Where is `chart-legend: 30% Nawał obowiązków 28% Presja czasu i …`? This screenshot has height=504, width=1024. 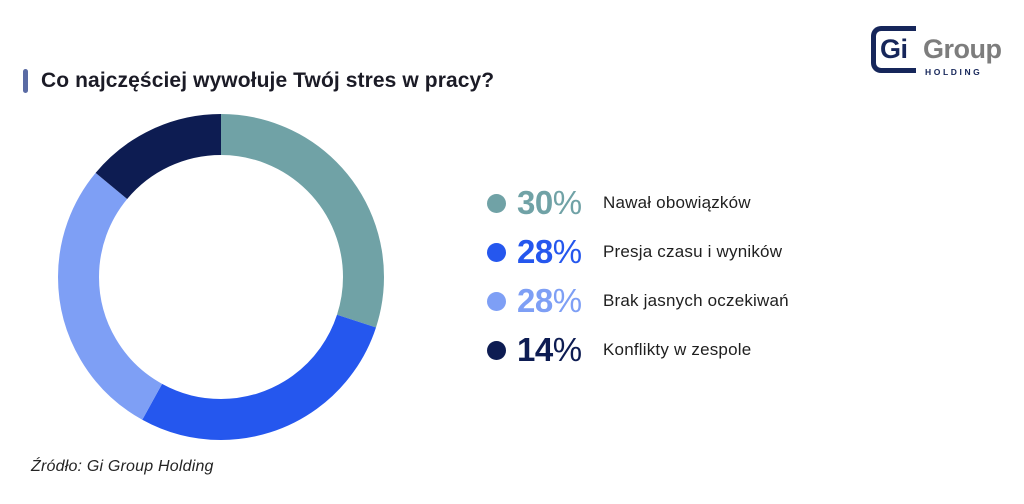 chart-legend: 30% Nawał obowiązków 28% Presja czasu i … is located at coordinates (638, 283).